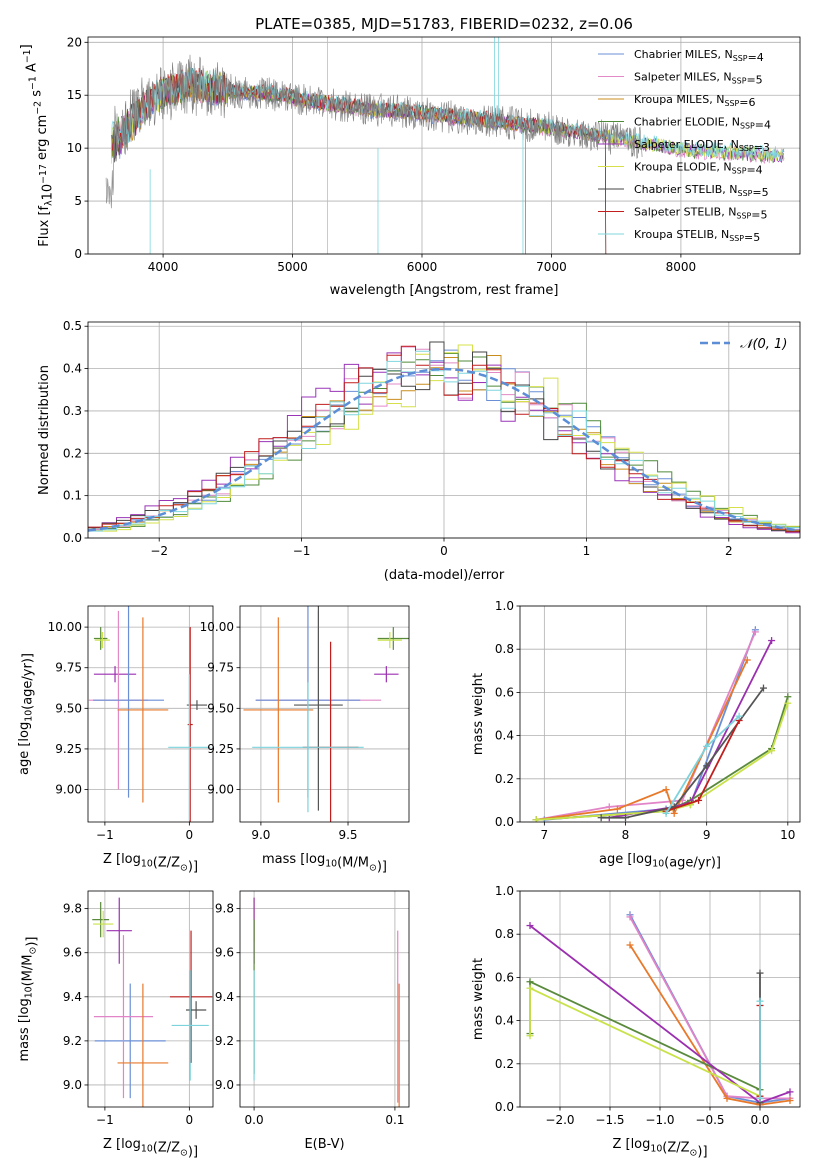 The image size is (819, 1170). I want to click on label-part: Kroupa ELODIE, N, so click(683, 167).